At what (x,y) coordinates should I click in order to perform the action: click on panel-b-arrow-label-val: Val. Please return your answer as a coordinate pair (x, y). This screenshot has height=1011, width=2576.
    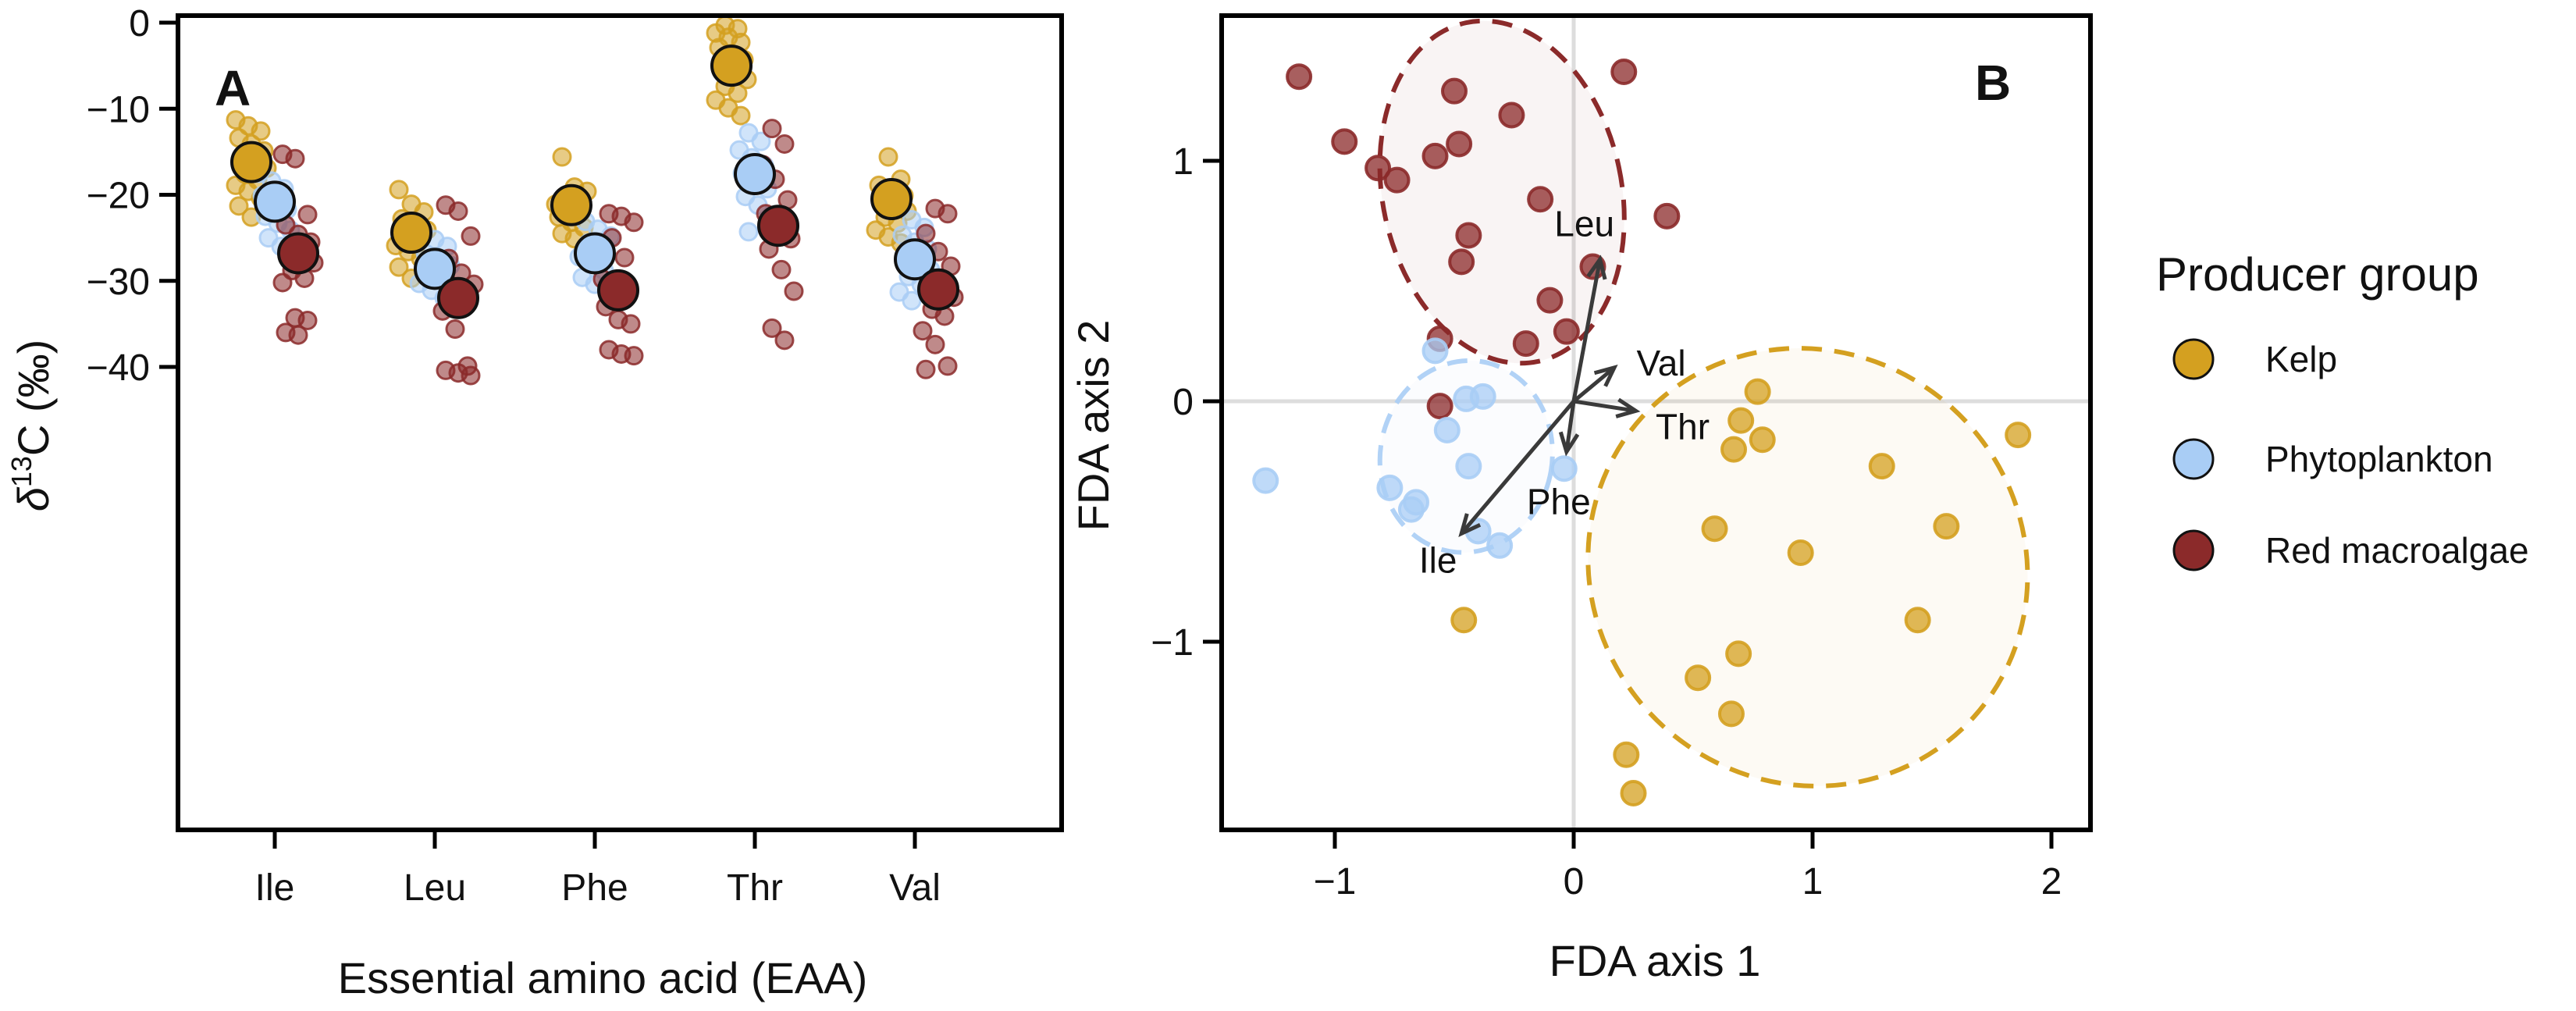
    Looking at the image, I should click on (1660, 363).